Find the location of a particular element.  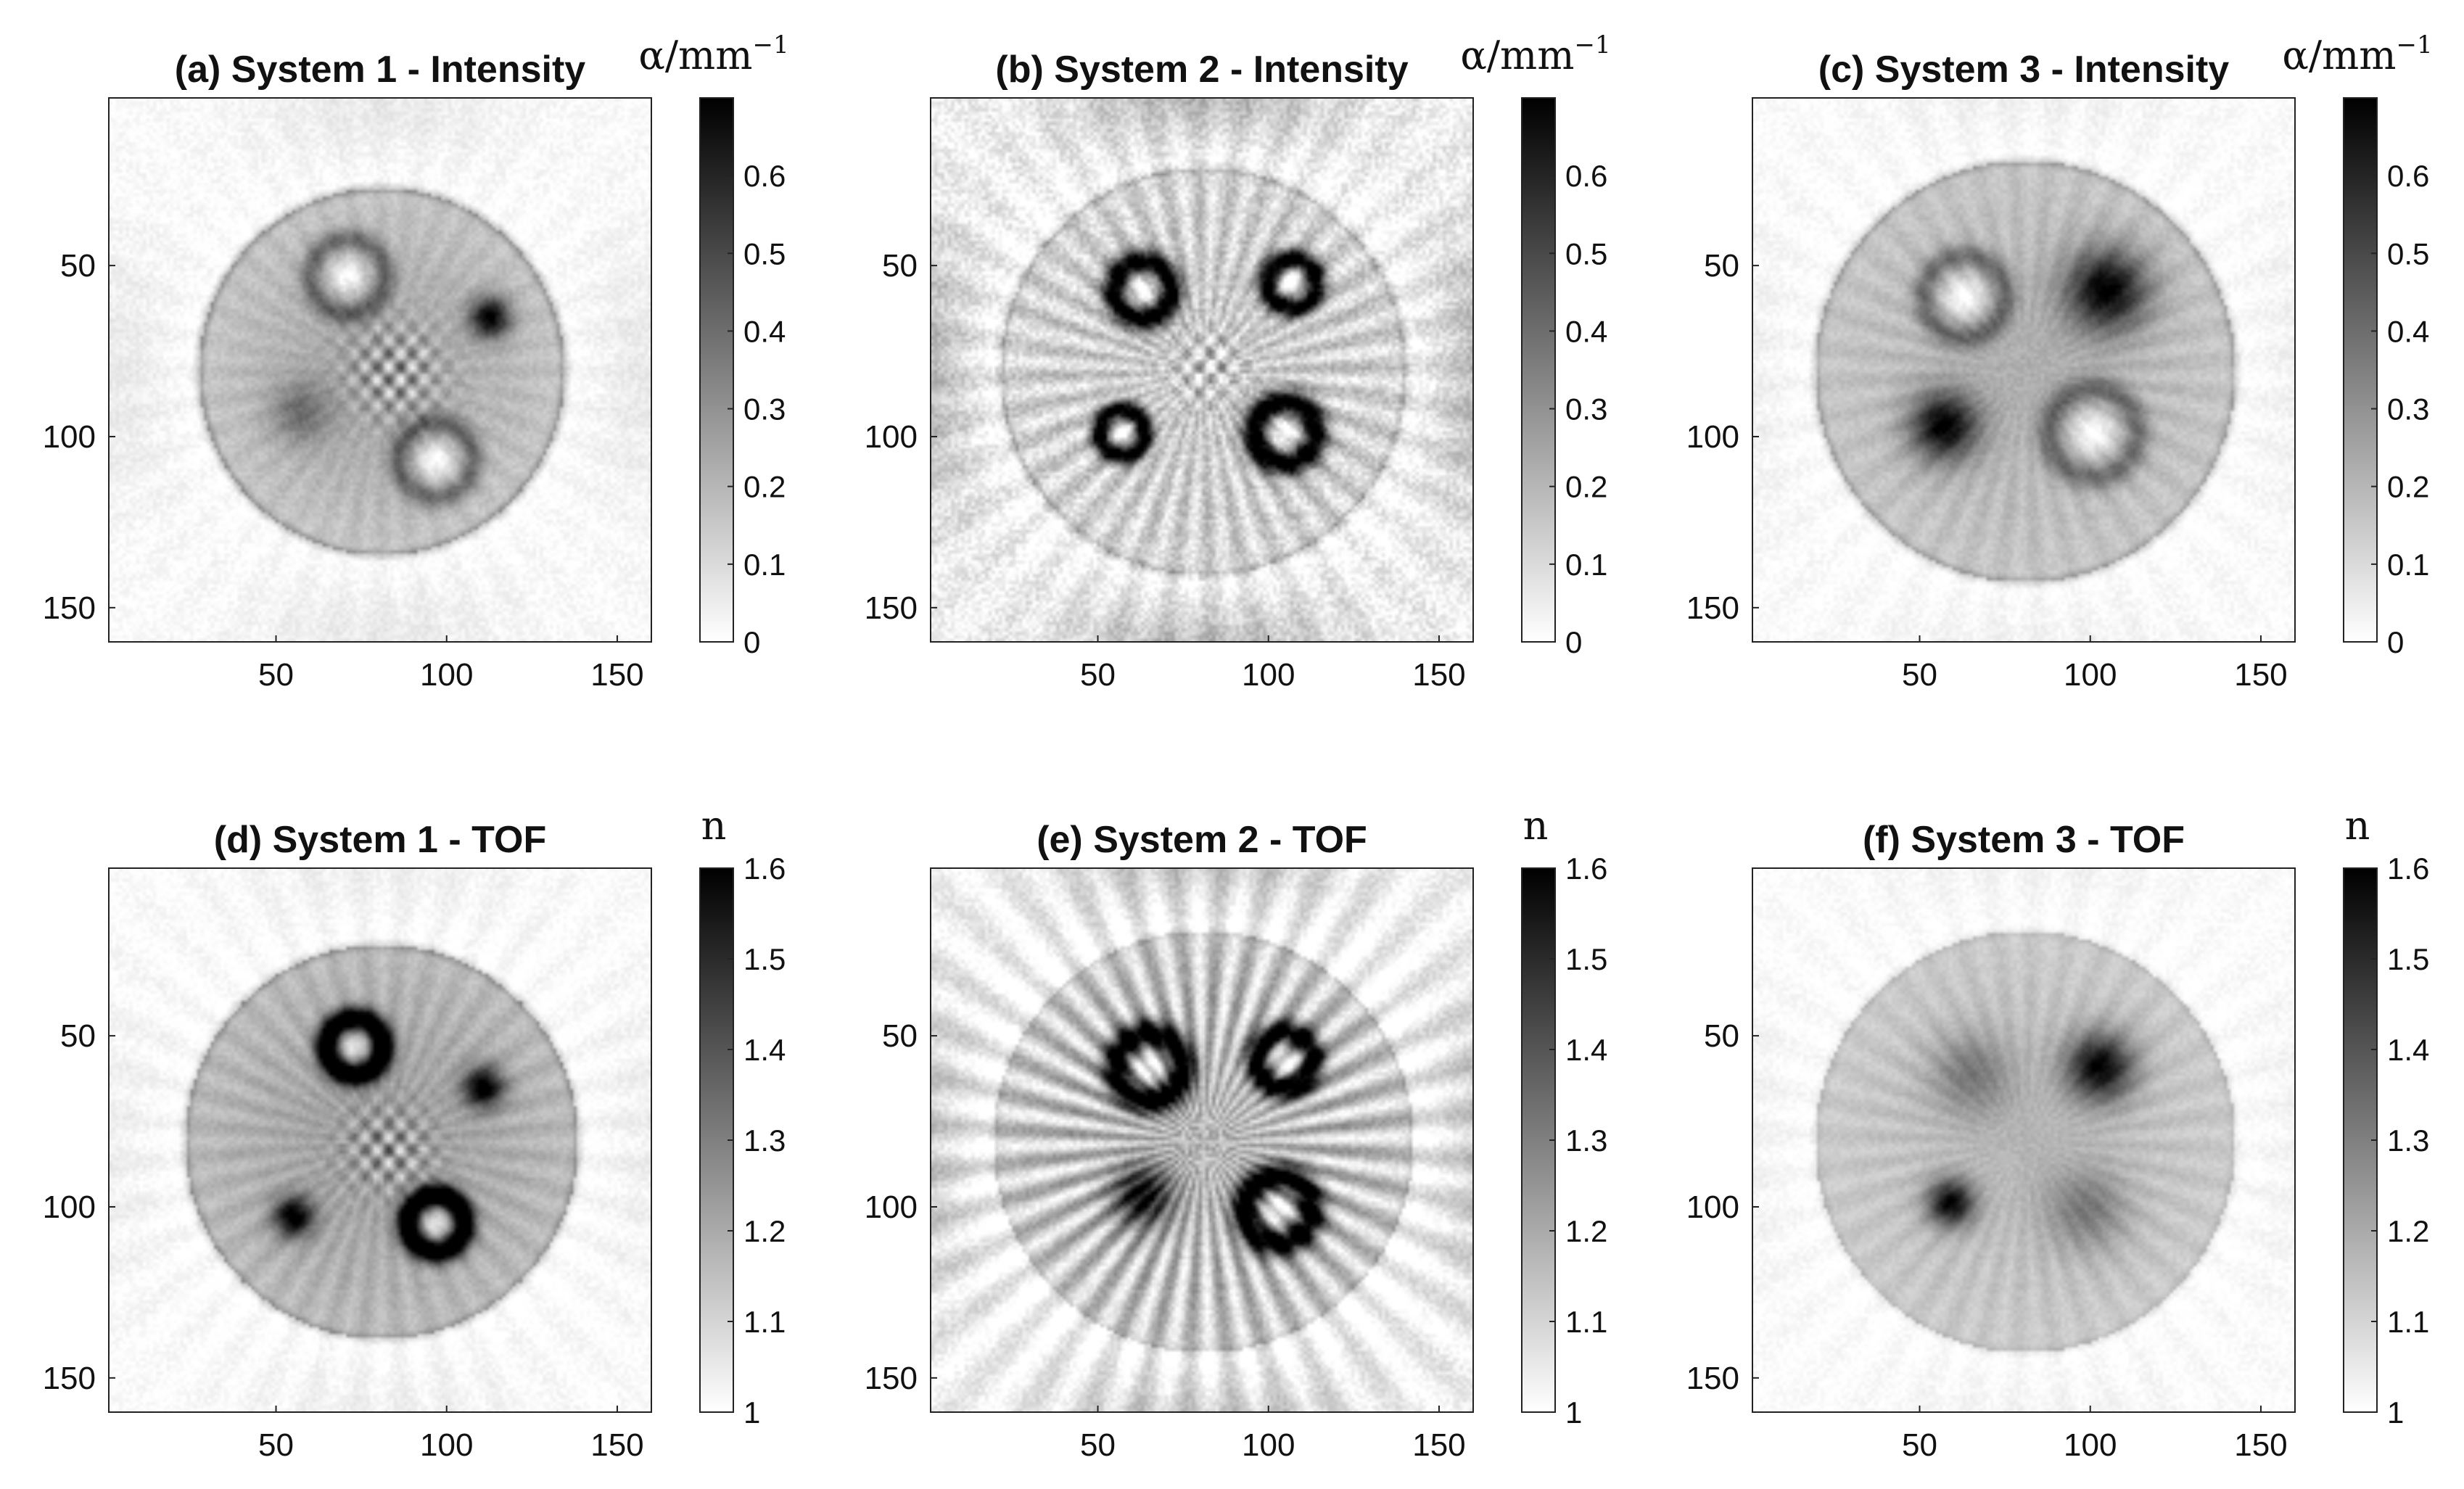

panel-title: (b) System 2 - Intensity is located at coordinates (1201, 70).